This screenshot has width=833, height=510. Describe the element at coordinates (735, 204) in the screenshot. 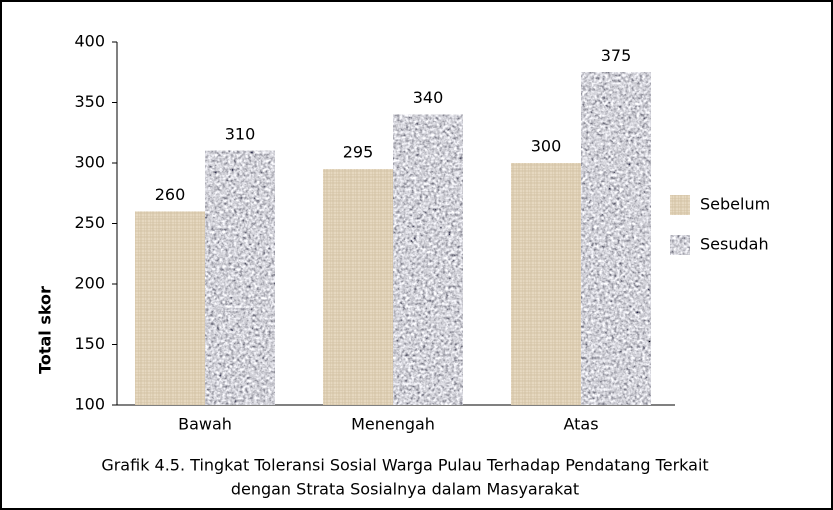

I see `legend-label: Sebelum` at that location.